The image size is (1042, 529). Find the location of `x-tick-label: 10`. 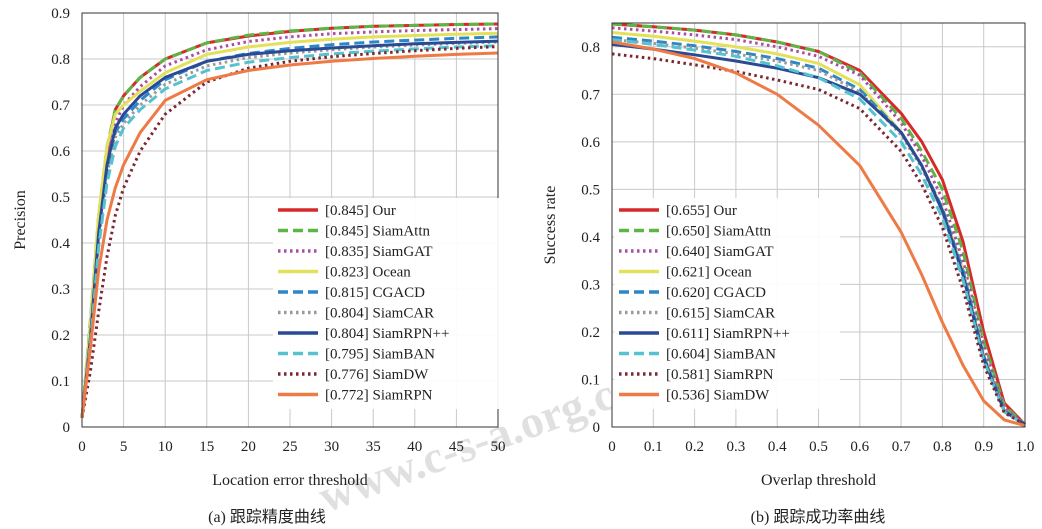

x-tick-label: 10 is located at coordinates (165, 447).